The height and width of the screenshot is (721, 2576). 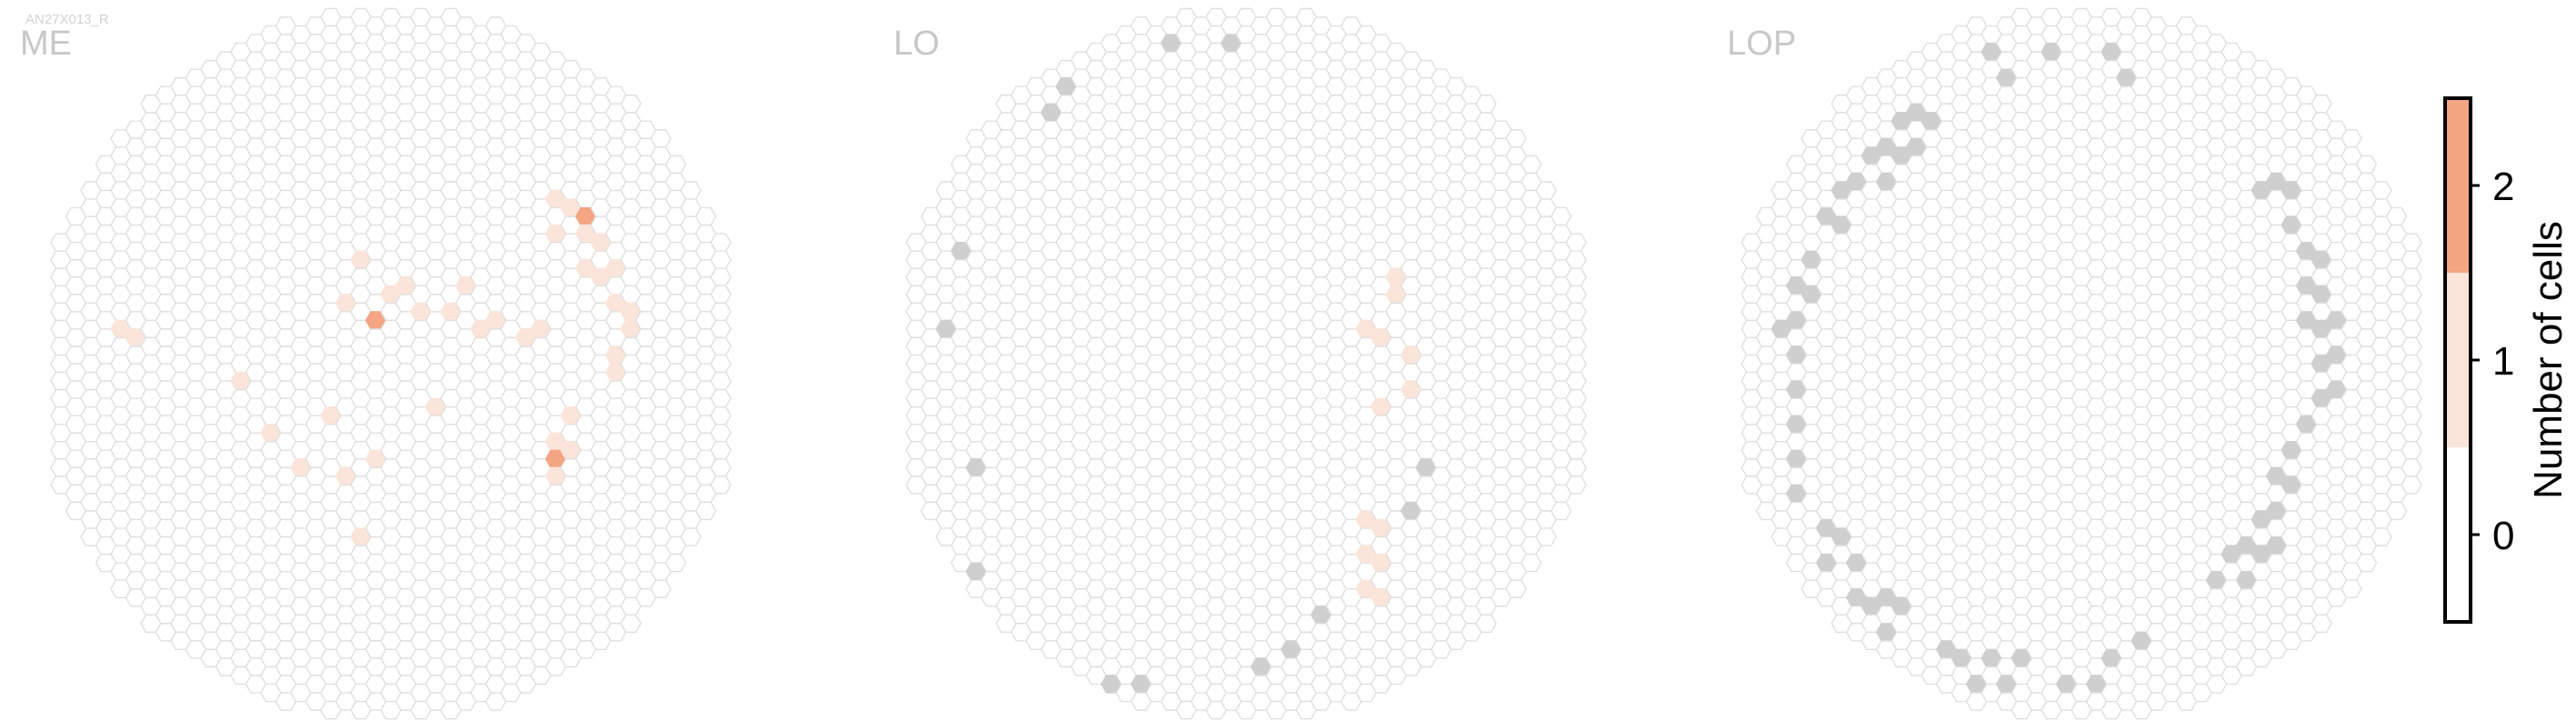 What do you see at coordinates (2503, 187) in the screenshot?
I see `colorbar-tick-label-2: 2` at bounding box center [2503, 187].